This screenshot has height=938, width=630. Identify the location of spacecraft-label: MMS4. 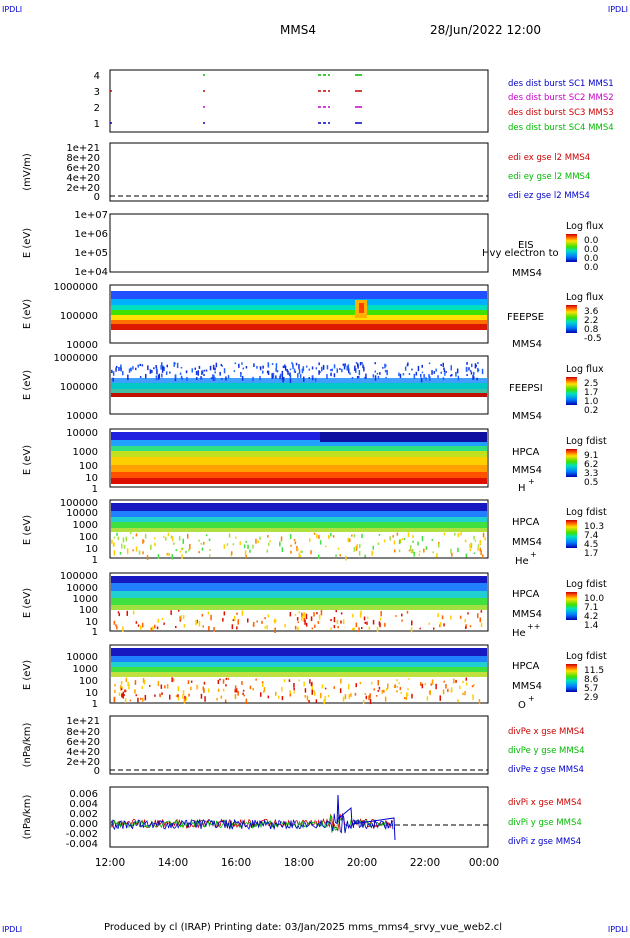
(527, 416).